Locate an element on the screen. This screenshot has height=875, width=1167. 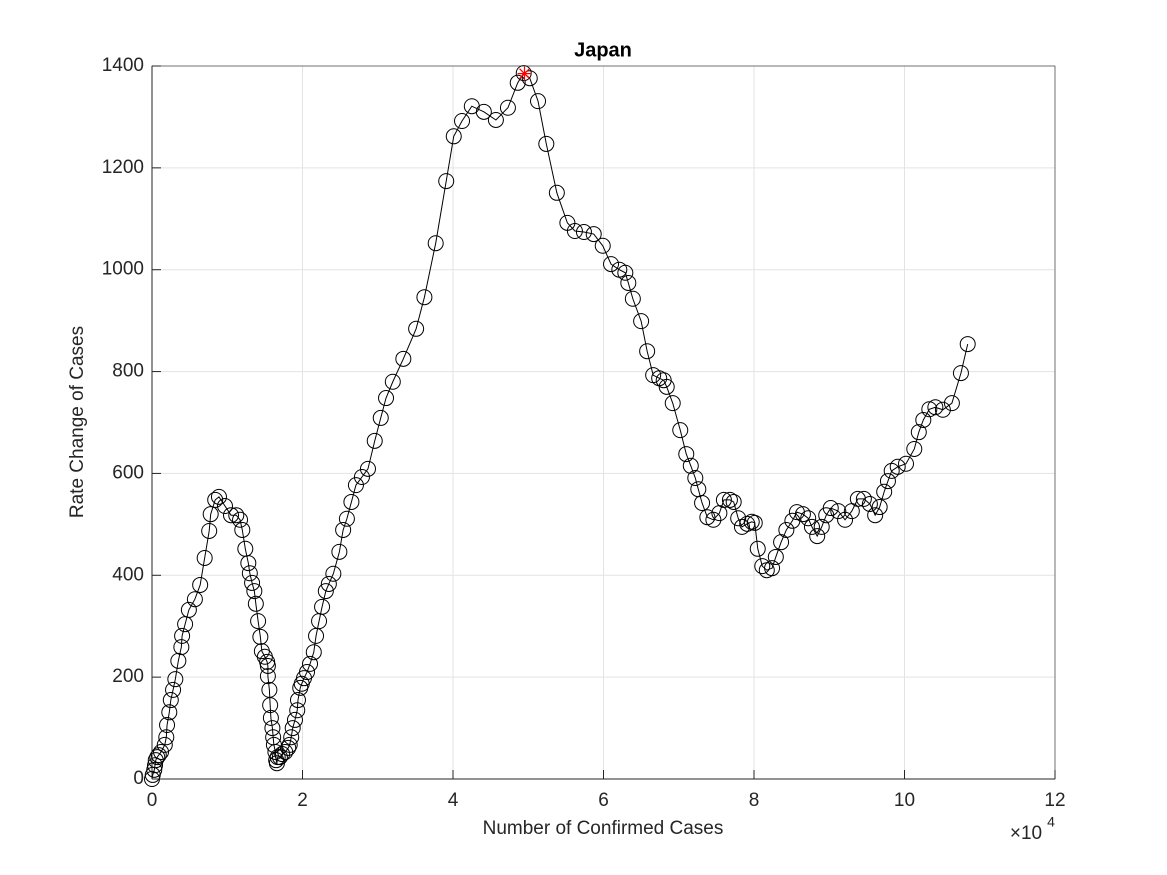
x-tick-label: 0 is located at coordinates (152, 800).